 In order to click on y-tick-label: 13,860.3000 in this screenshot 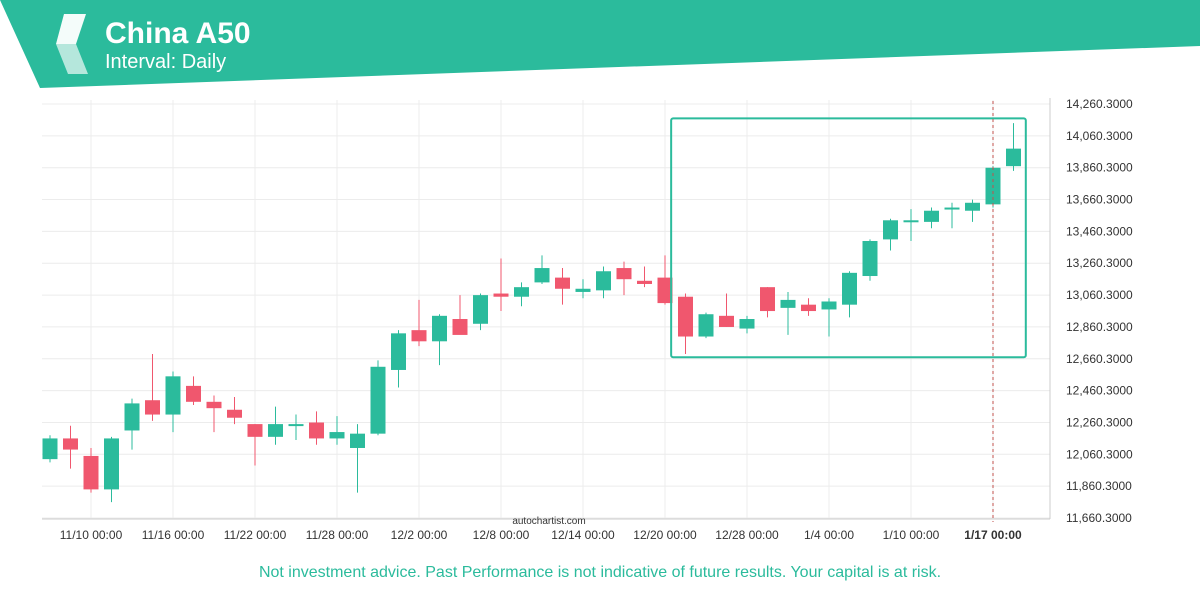, I will do `click(1099, 168)`.